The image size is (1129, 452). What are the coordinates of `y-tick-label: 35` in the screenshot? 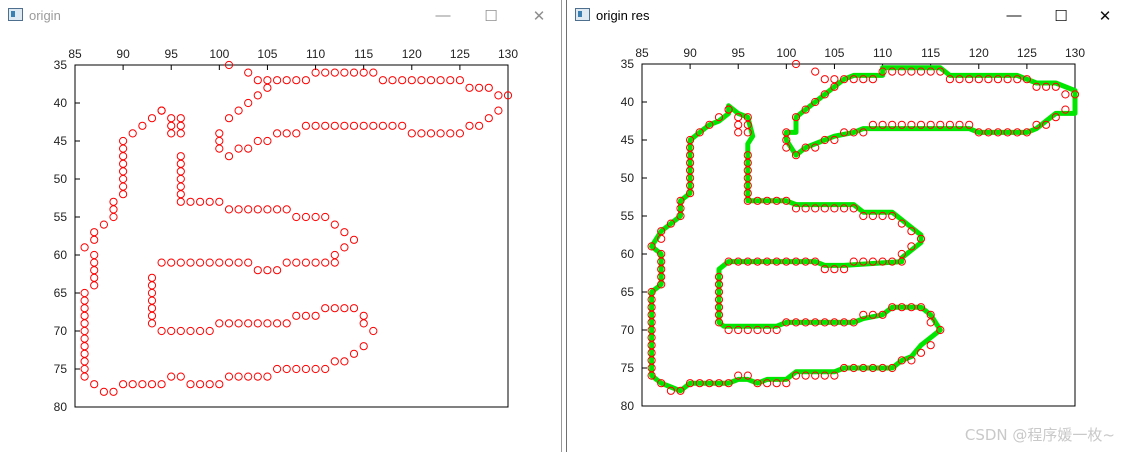 It's located at (61, 65).